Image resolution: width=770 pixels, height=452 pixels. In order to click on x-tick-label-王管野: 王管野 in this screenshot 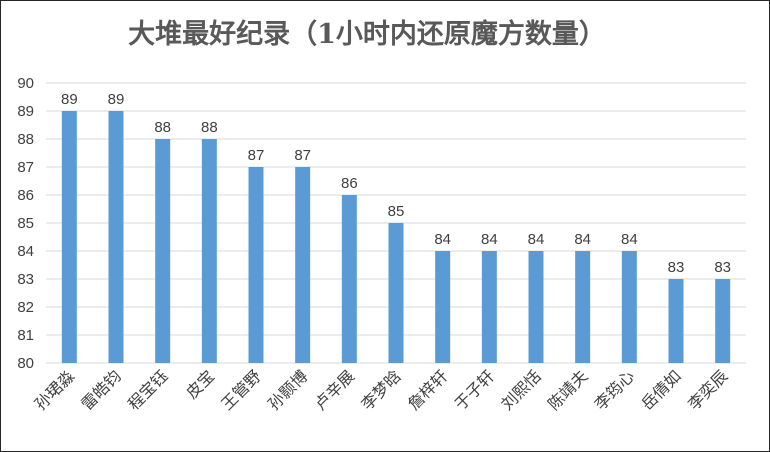, I will do `click(240, 389)`.